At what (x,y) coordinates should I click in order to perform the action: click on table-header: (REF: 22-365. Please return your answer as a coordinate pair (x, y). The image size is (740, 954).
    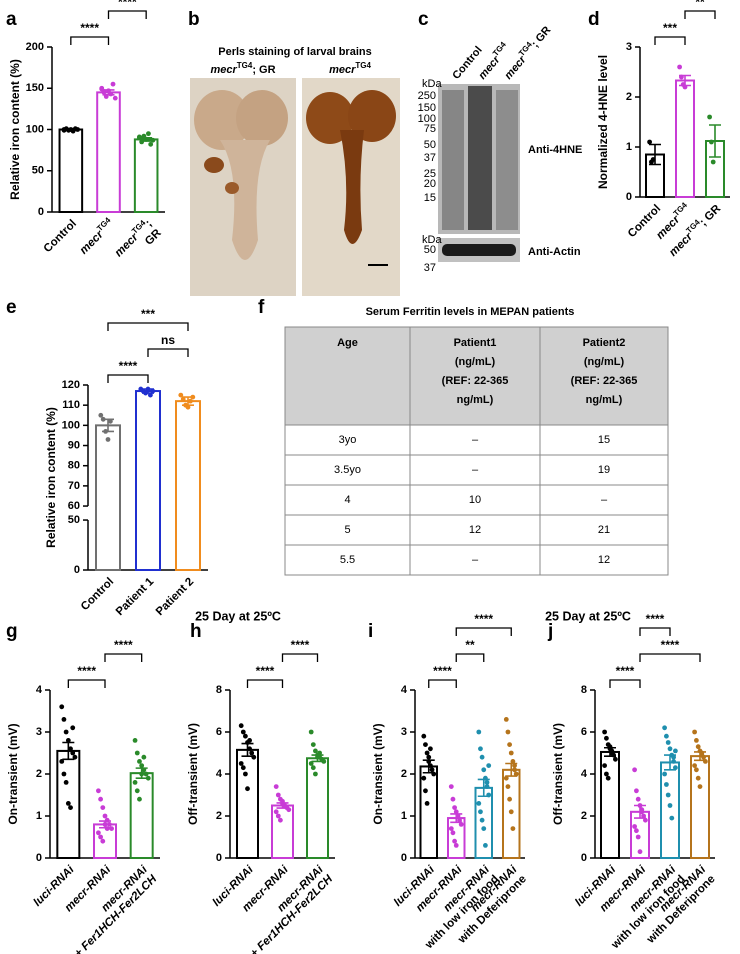
    Looking at the image, I should click on (475, 381).